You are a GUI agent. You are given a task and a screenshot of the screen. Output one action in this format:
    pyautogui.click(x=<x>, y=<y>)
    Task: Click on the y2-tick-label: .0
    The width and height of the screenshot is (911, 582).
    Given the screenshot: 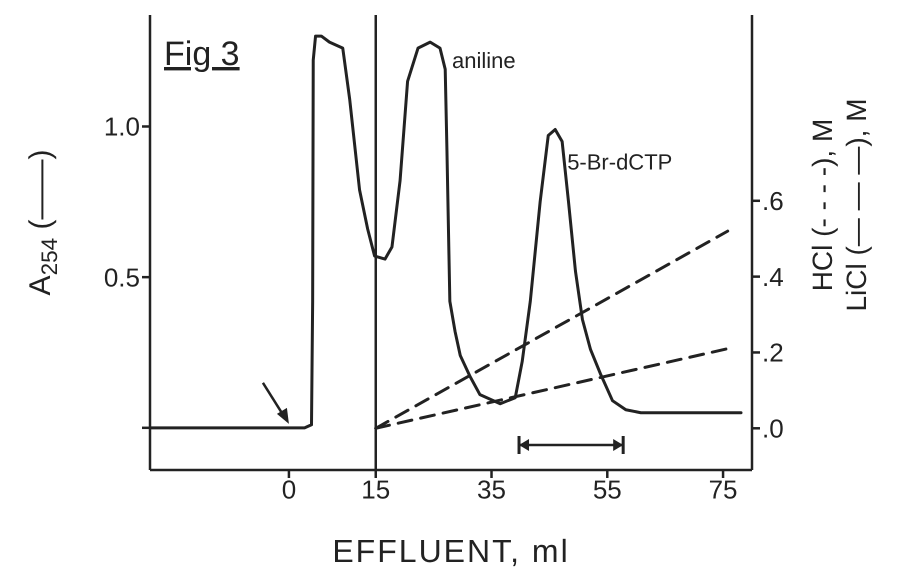 What is the action you would take?
    pyautogui.click(x=773, y=429)
    